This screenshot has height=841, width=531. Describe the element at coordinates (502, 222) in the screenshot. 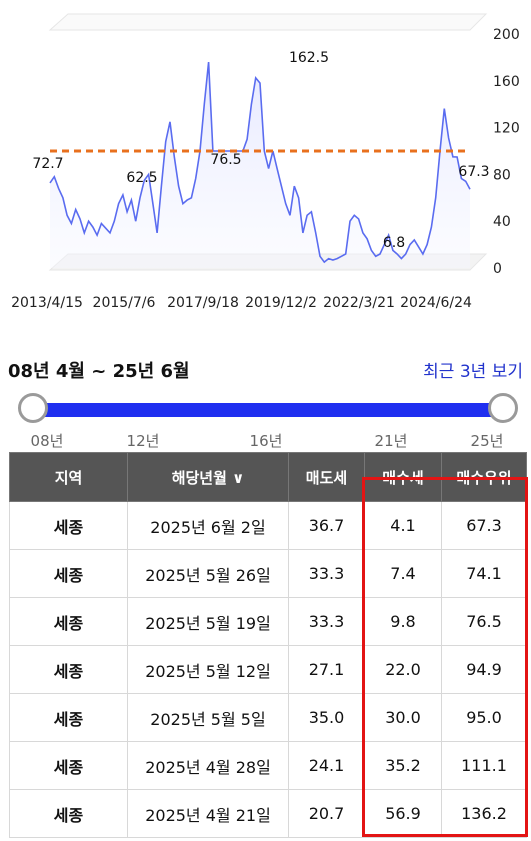

I see `y-tick-label: 40` at that location.